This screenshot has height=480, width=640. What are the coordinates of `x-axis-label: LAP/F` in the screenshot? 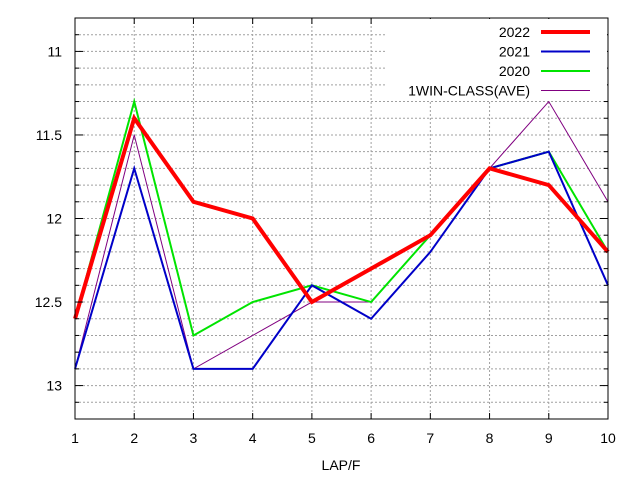 It's located at (341, 465).